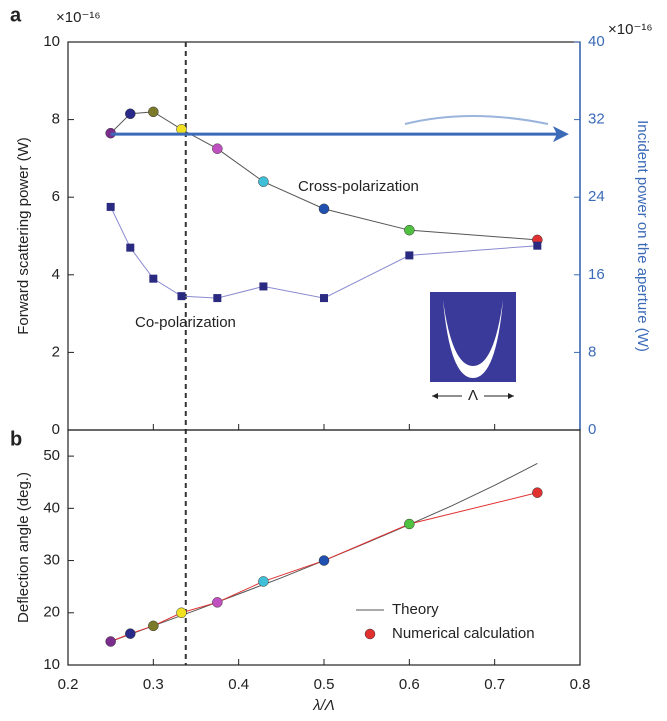 This screenshot has width=667, height=721. What do you see at coordinates (68, 684) in the screenshot?
I see `x-tick-label: 0.2` at bounding box center [68, 684].